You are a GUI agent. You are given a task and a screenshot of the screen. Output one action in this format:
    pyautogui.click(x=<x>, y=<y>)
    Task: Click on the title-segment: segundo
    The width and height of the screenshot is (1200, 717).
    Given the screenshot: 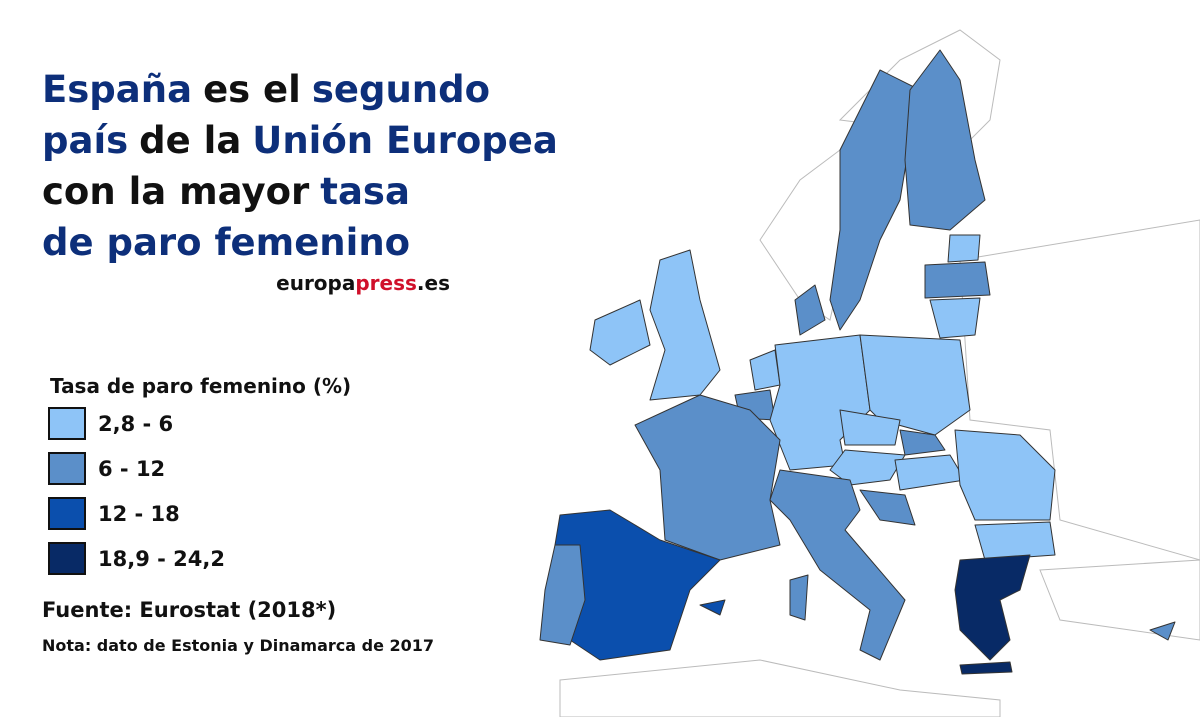 What is the action you would take?
    pyautogui.click(x=401, y=89)
    